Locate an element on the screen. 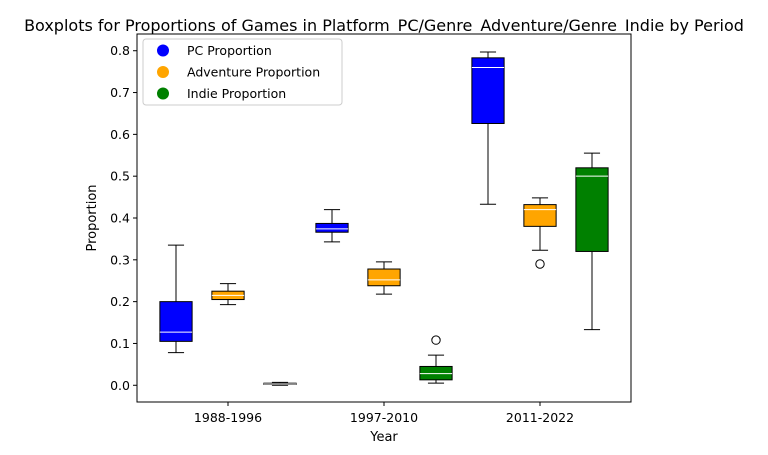 The height and width of the screenshot is (455, 768). box-2-1997-2010 is located at coordinates (384, 278).